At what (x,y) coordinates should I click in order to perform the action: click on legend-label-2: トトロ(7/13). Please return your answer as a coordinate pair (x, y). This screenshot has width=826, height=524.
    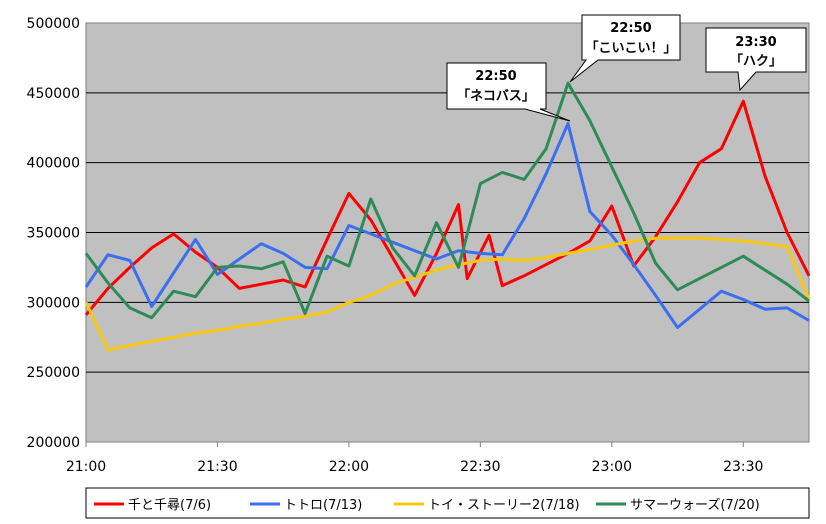
    Looking at the image, I should click on (323, 505).